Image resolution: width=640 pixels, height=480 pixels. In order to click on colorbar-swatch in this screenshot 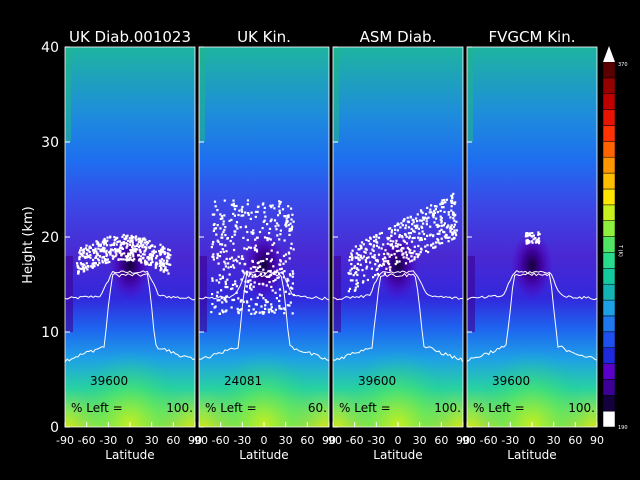, I will do `click(609, 212)`.